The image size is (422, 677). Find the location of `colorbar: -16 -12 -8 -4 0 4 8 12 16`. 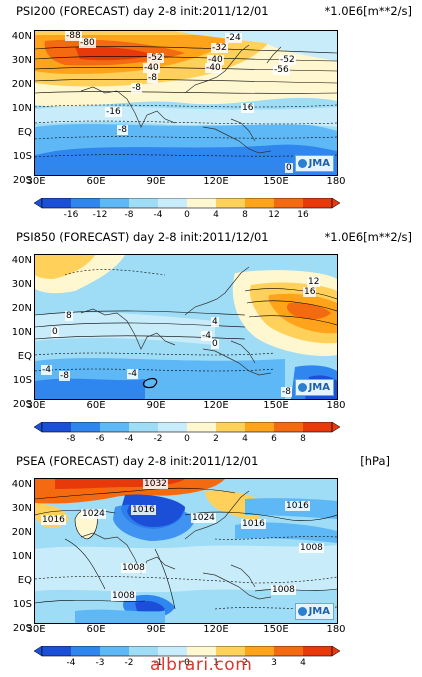

colorbar: -16 -12 -8 -4 0 4 8 12 16 is located at coordinates (188, 212).